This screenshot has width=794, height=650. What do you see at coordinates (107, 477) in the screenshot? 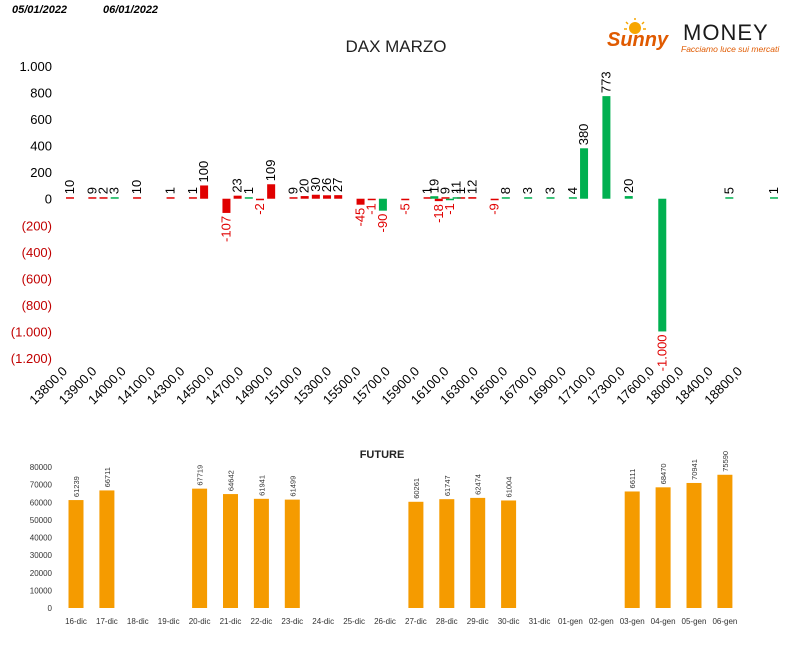
I see `future-bar-label: 66711` at bounding box center [107, 477].